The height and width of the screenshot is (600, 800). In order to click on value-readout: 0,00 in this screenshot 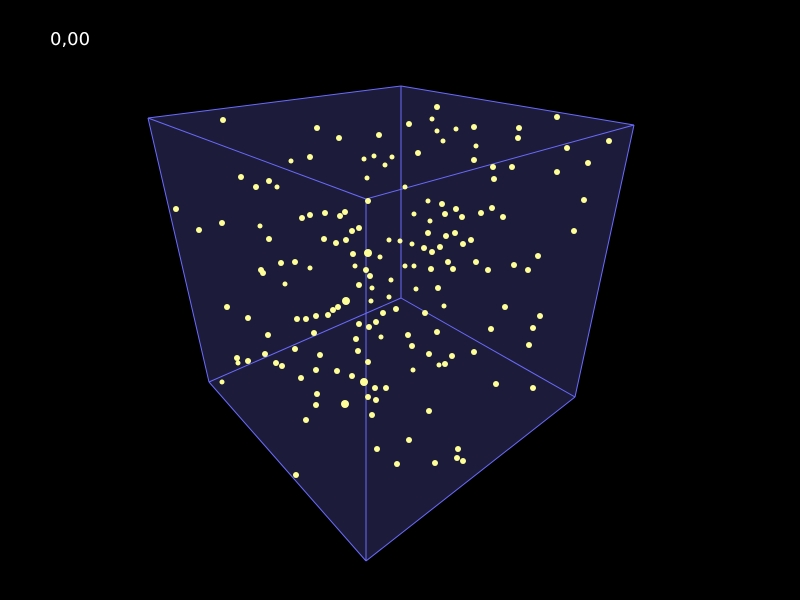, I will do `click(70, 39)`.